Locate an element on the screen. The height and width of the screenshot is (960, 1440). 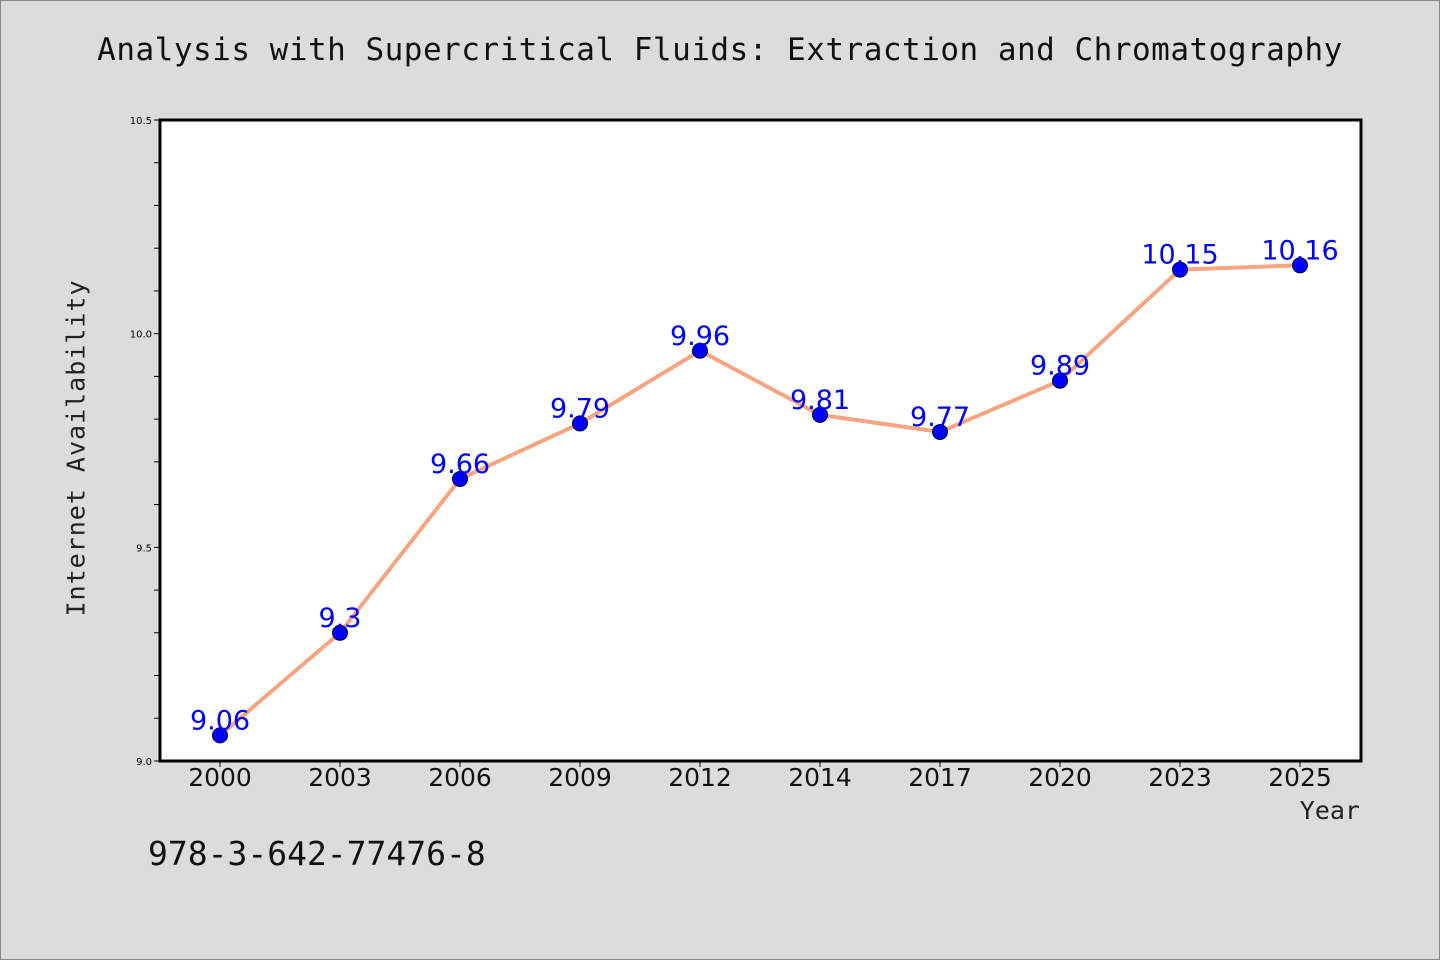
y-tick-label: 9.5 is located at coordinates (144, 548).